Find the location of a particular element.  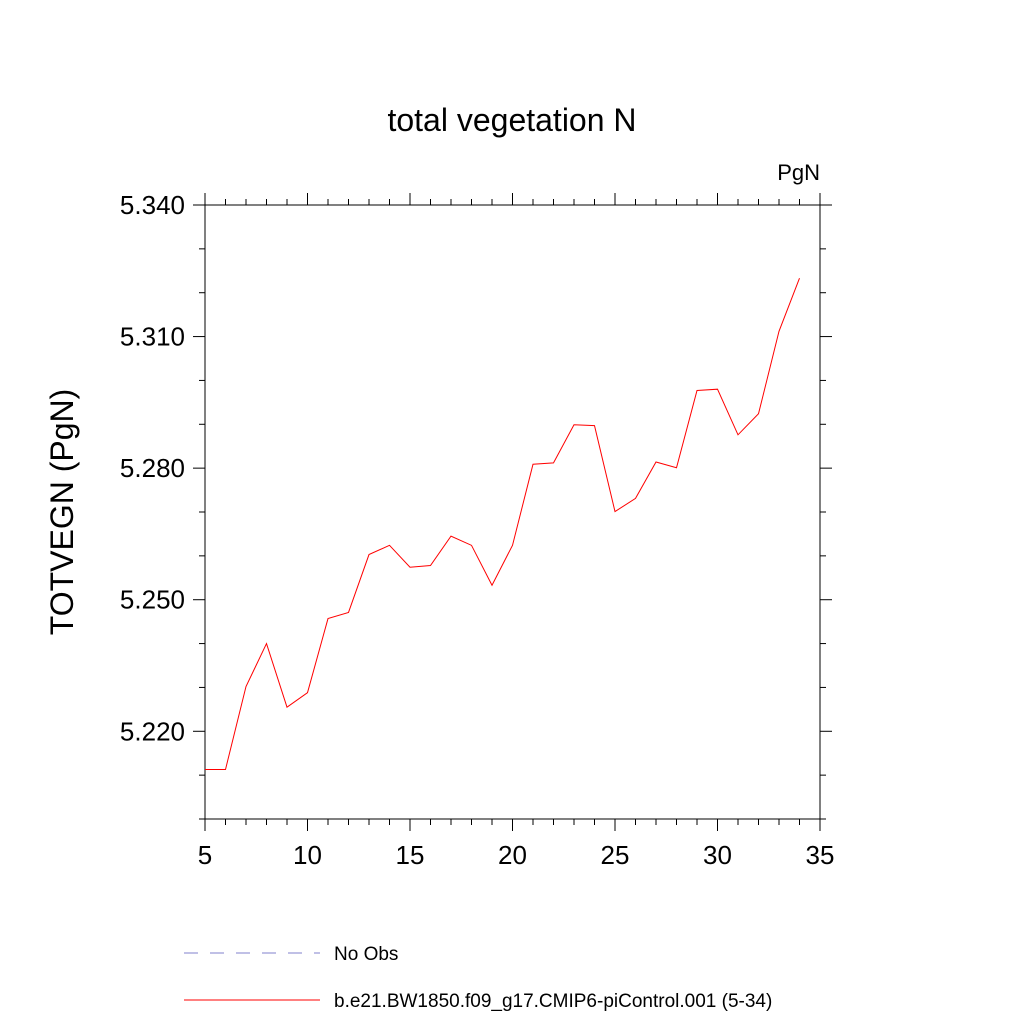

x-tick-label: 10 is located at coordinates (307, 855).